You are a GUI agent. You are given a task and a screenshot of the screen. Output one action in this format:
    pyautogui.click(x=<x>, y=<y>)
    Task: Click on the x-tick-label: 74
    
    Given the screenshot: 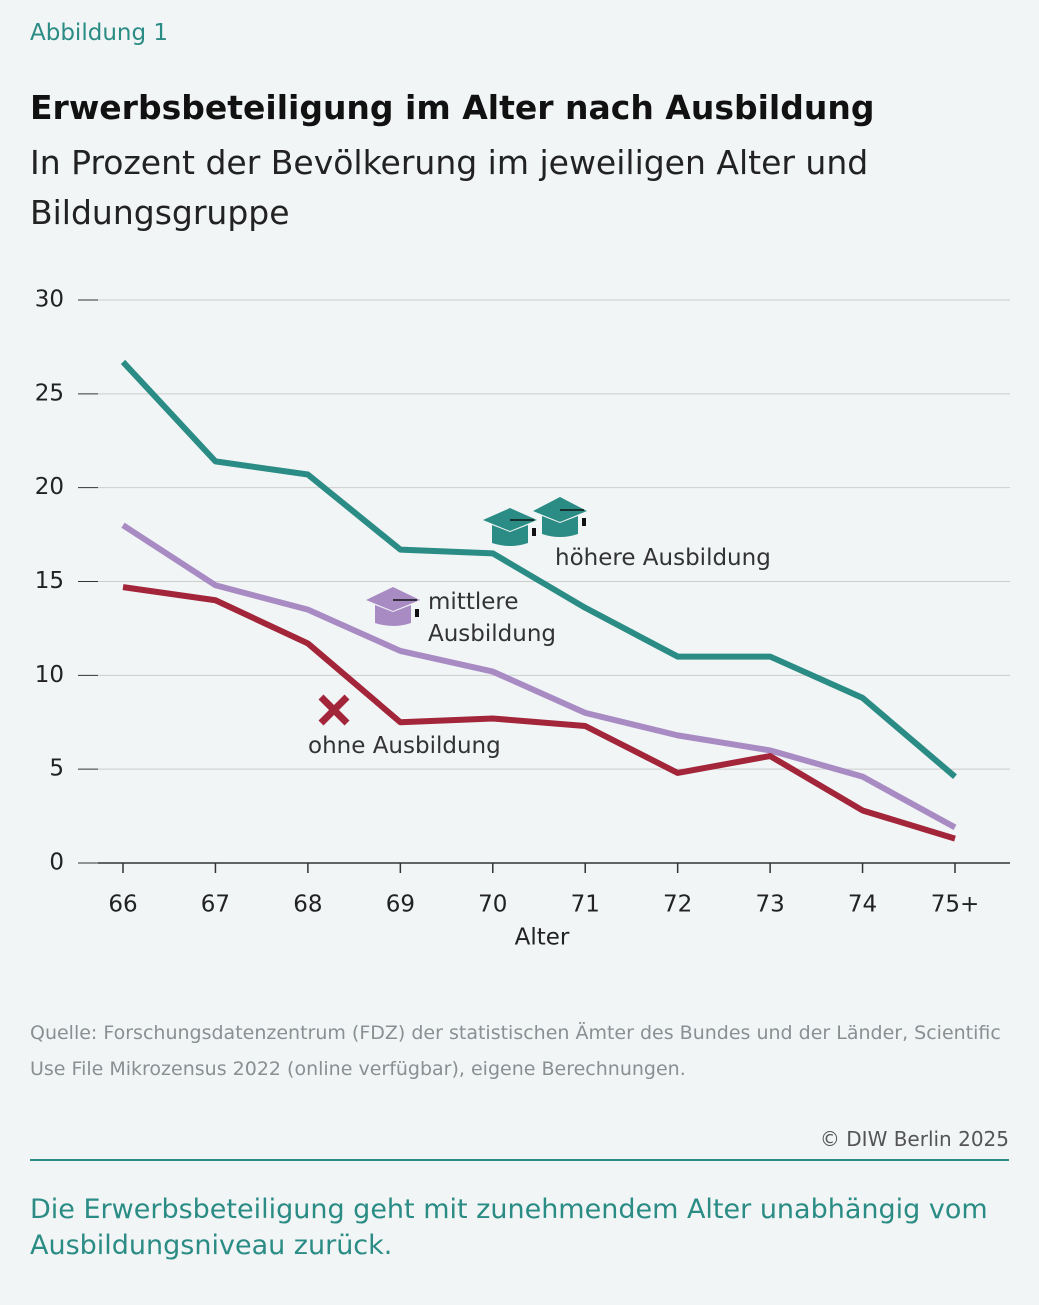 What is the action you would take?
    pyautogui.click(x=862, y=905)
    